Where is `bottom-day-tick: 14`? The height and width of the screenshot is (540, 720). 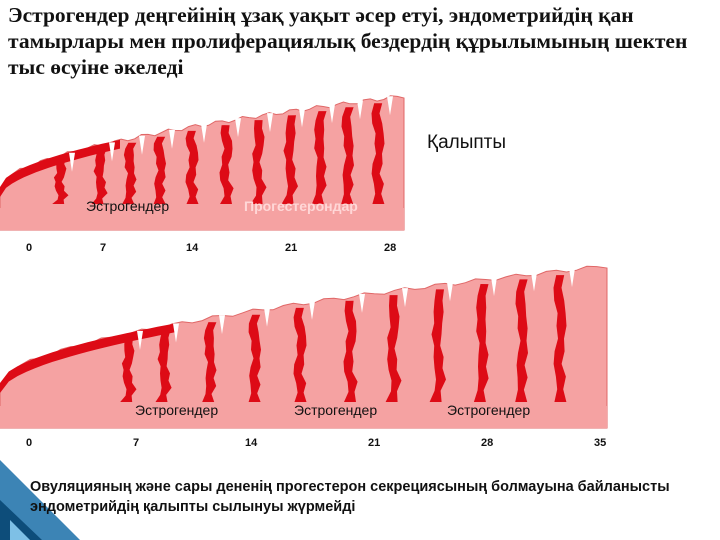
bottom-day-tick: 14 is located at coordinates (251, 443).